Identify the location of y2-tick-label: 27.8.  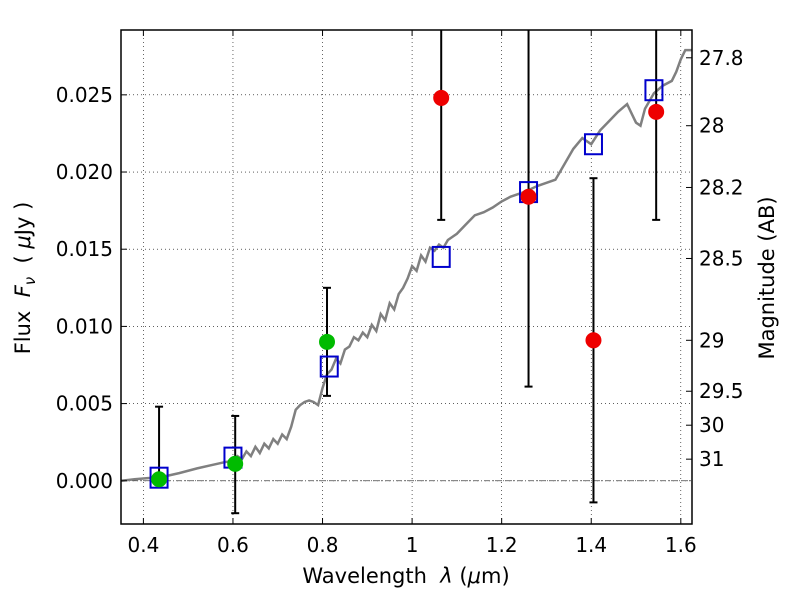
(721, 58).